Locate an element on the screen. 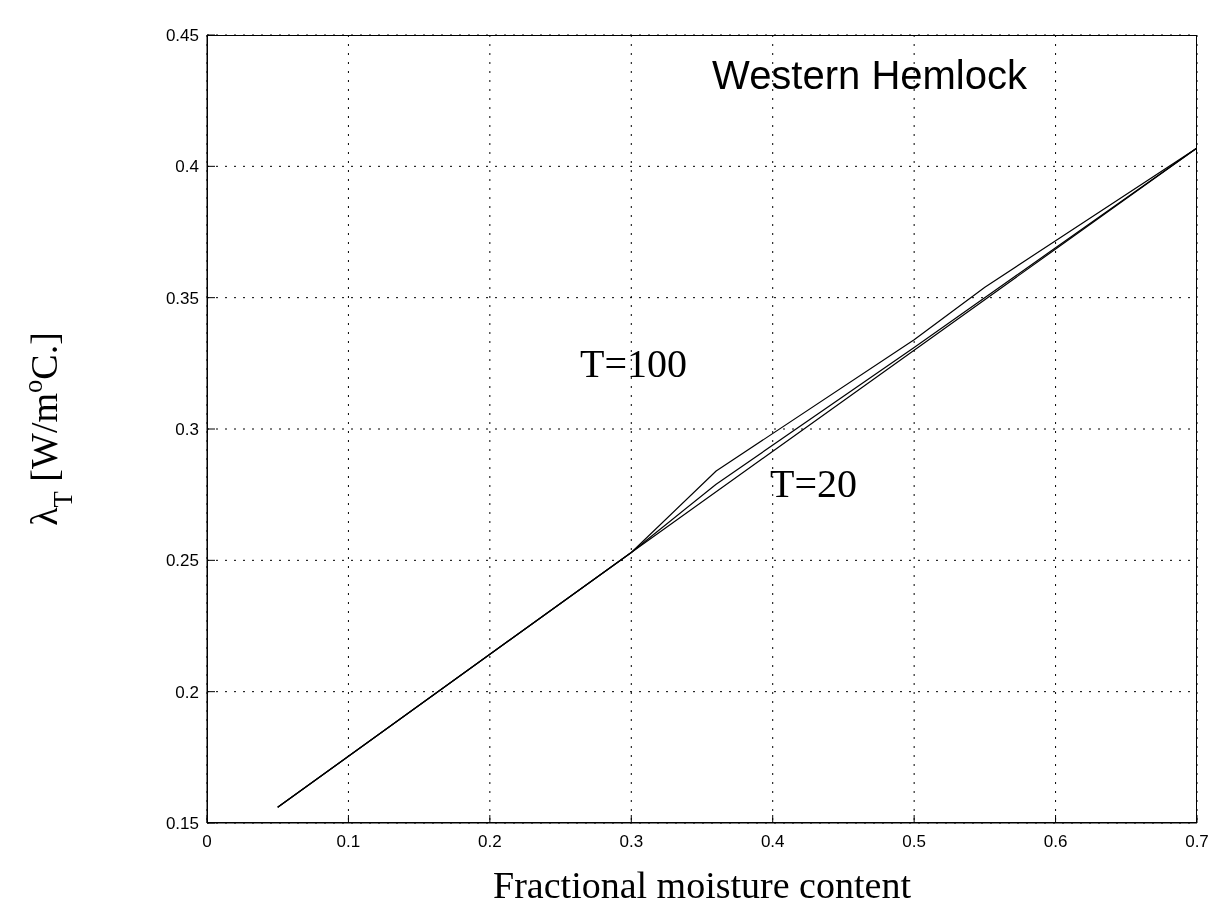  x-tick-label: 0.6 is located at coordinates (1055, 842).